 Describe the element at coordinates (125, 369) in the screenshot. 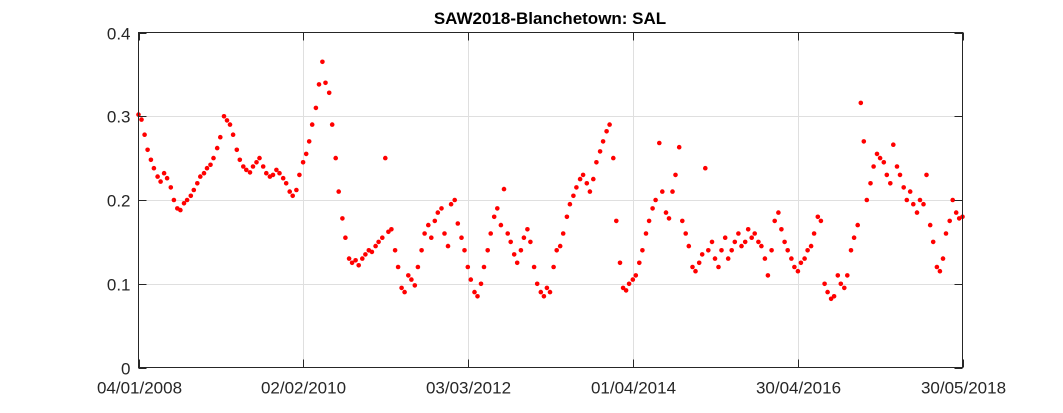

I see `y-tick-label: 0` at that location.